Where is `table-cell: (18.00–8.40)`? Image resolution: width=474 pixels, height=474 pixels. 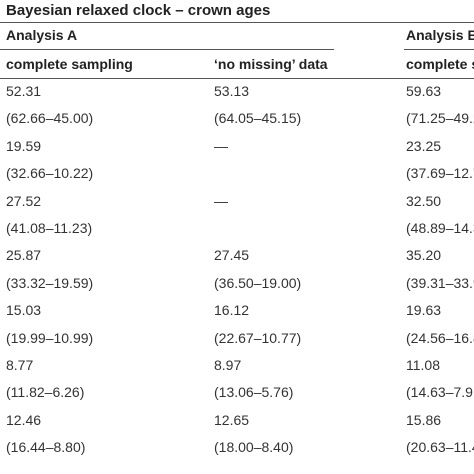
table-cell: (18.00–8.40) is located at coordinates (254, 447).